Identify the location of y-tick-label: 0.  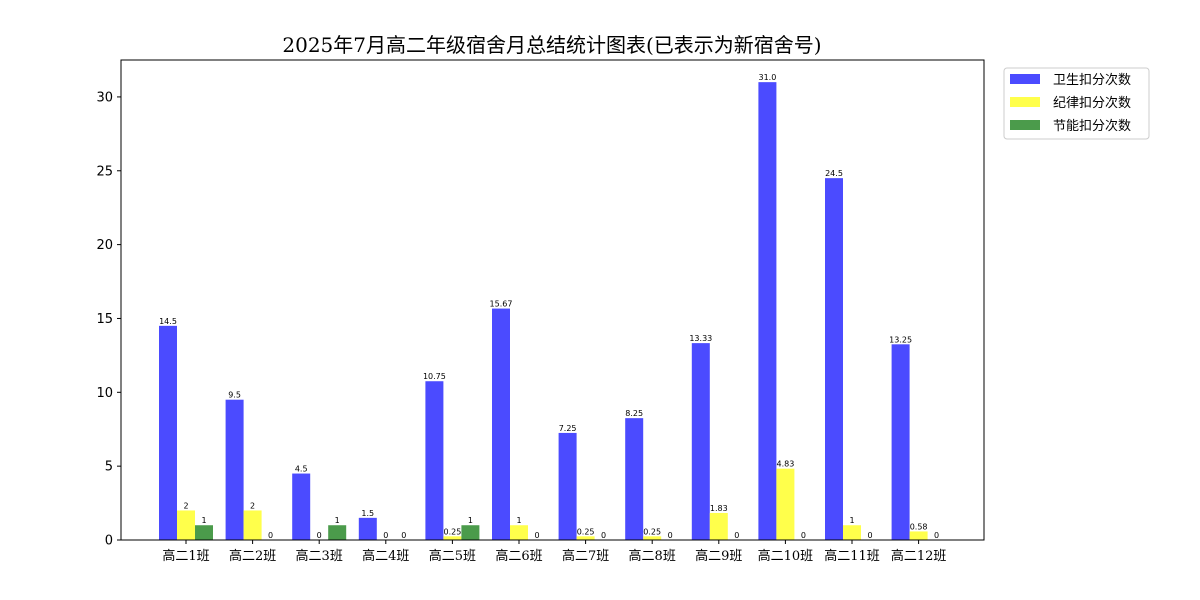
(109, 541).